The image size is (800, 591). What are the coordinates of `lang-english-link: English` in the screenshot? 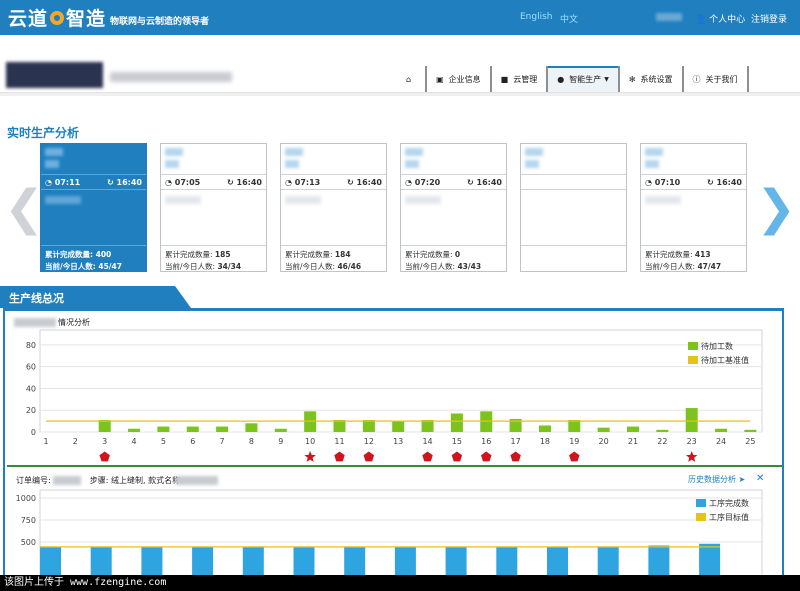 It's located at (536, 17).